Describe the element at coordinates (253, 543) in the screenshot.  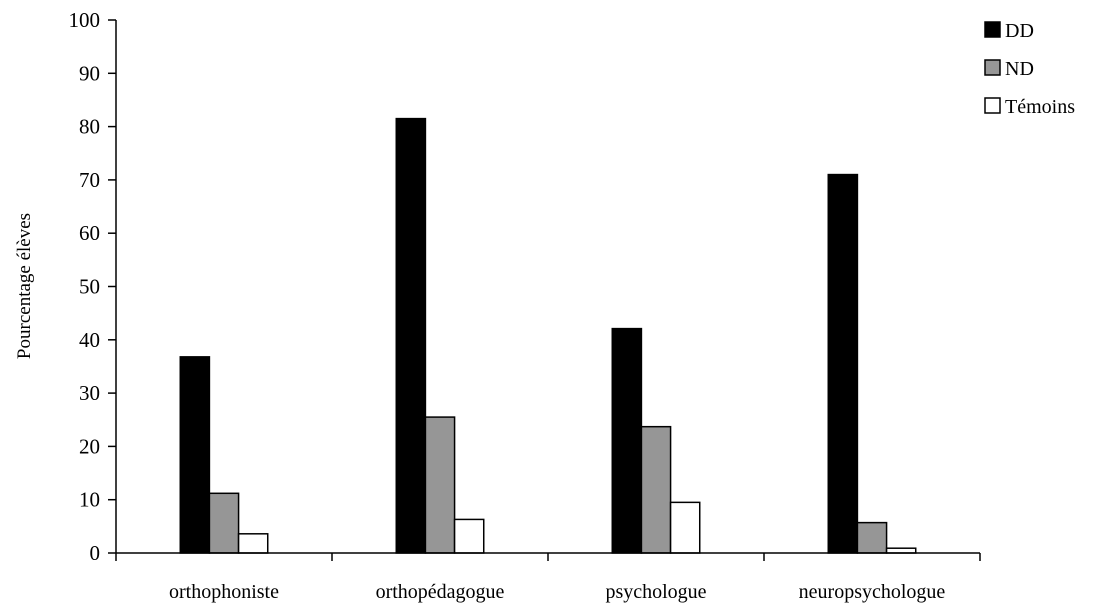
I see `bar-t-moins-orthophoniste` at that location.